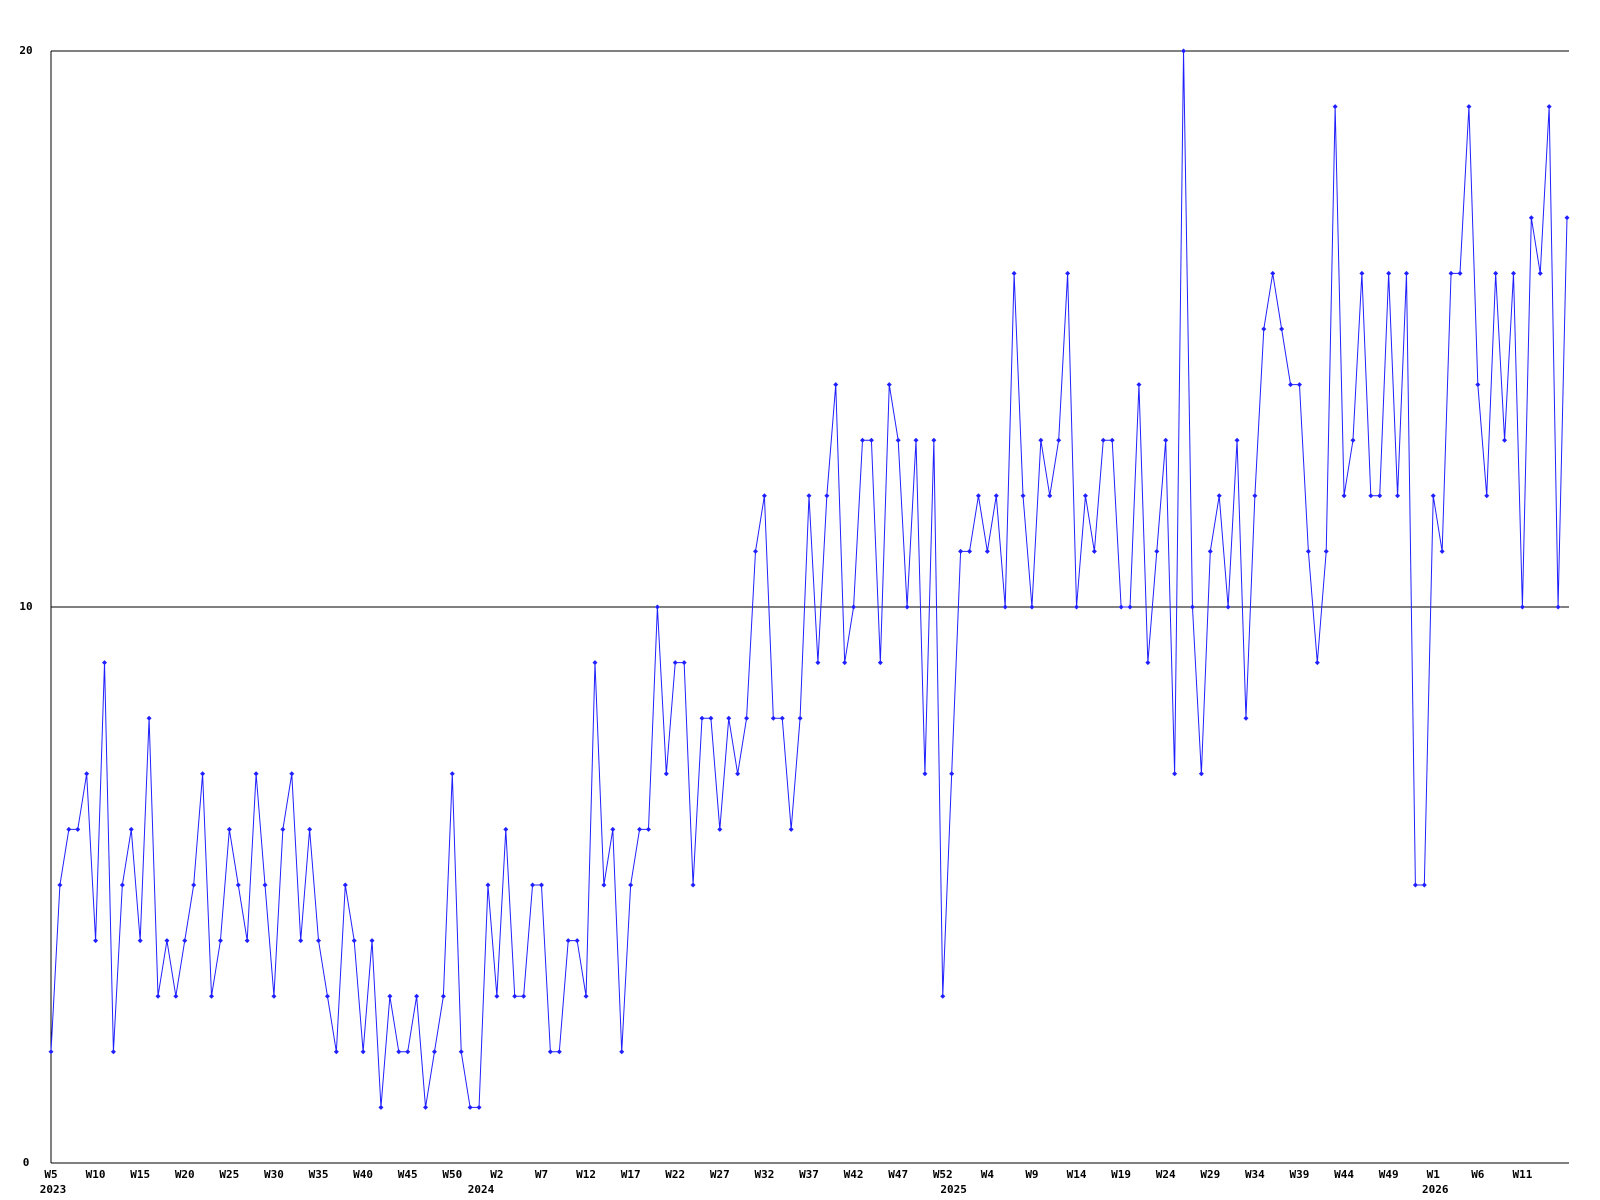  What do you see at coordinates (809, 1174) in the screenshot?
I see `x-tick-label: W37` at bounding box center [809, 1174].